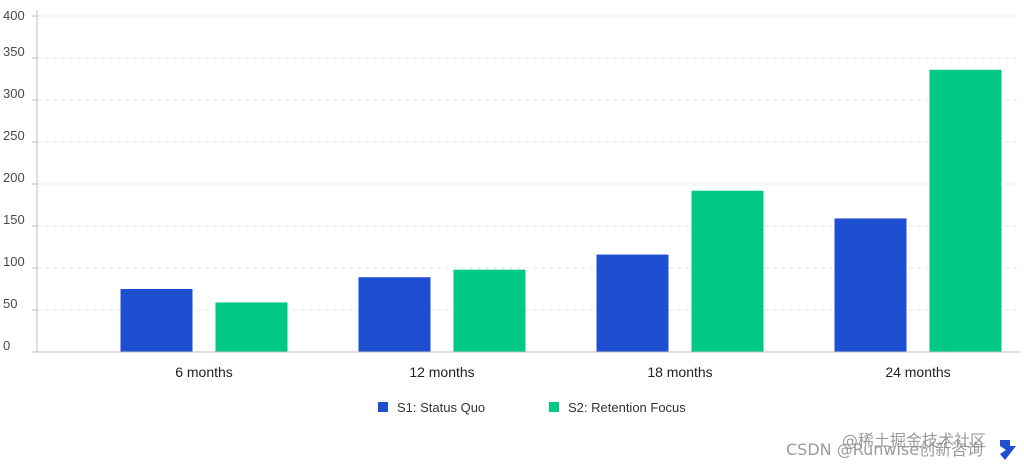  What do you see at coordinates (14, 93) in the screenshot?
I see `y-tick-label: 300` at bounding box center [14, 93].